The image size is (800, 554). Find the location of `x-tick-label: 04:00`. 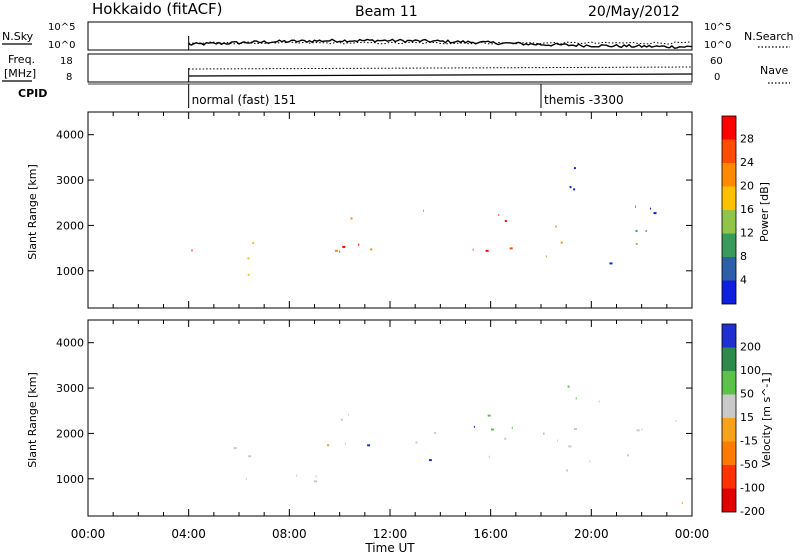

x-tick-label: 04:00 is located at coordinates (188, 534).